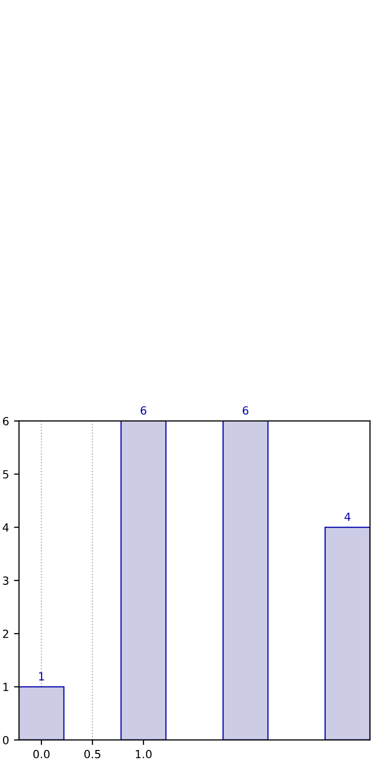 The height and width of the screenshot is (780, 390). Describe the element at coordinates (347, 516) in the screenshot. I see `data-label: 4` at that location.